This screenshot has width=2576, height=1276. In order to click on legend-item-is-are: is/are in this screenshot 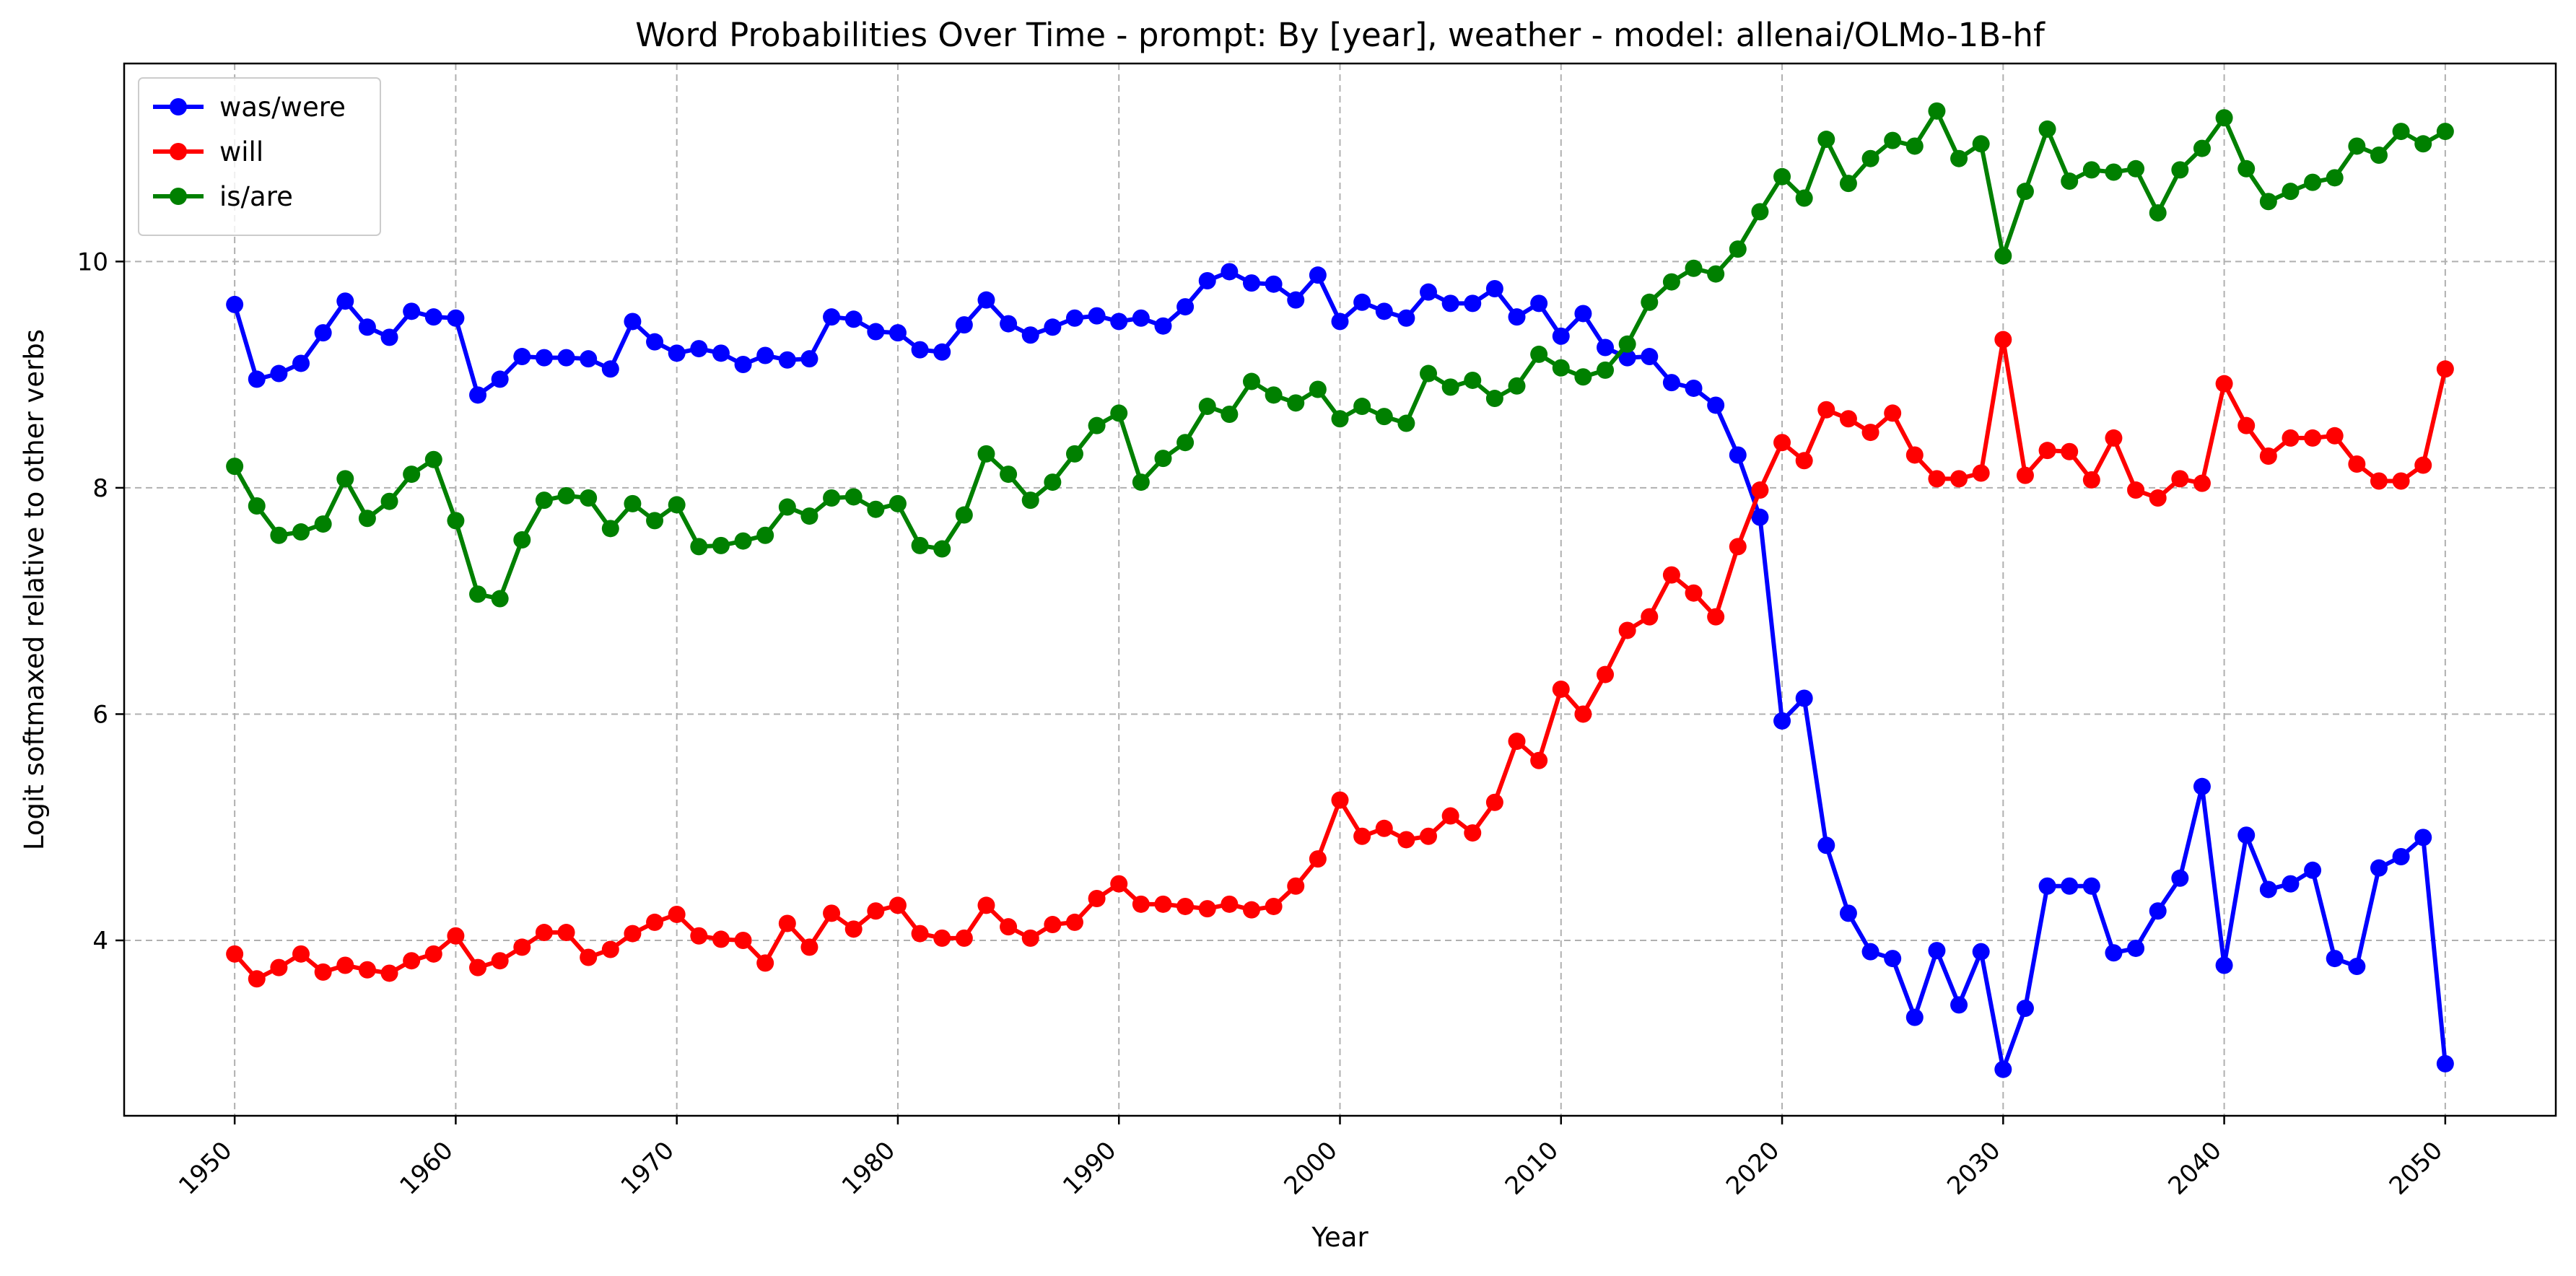, I will do `click(223, 196)`.